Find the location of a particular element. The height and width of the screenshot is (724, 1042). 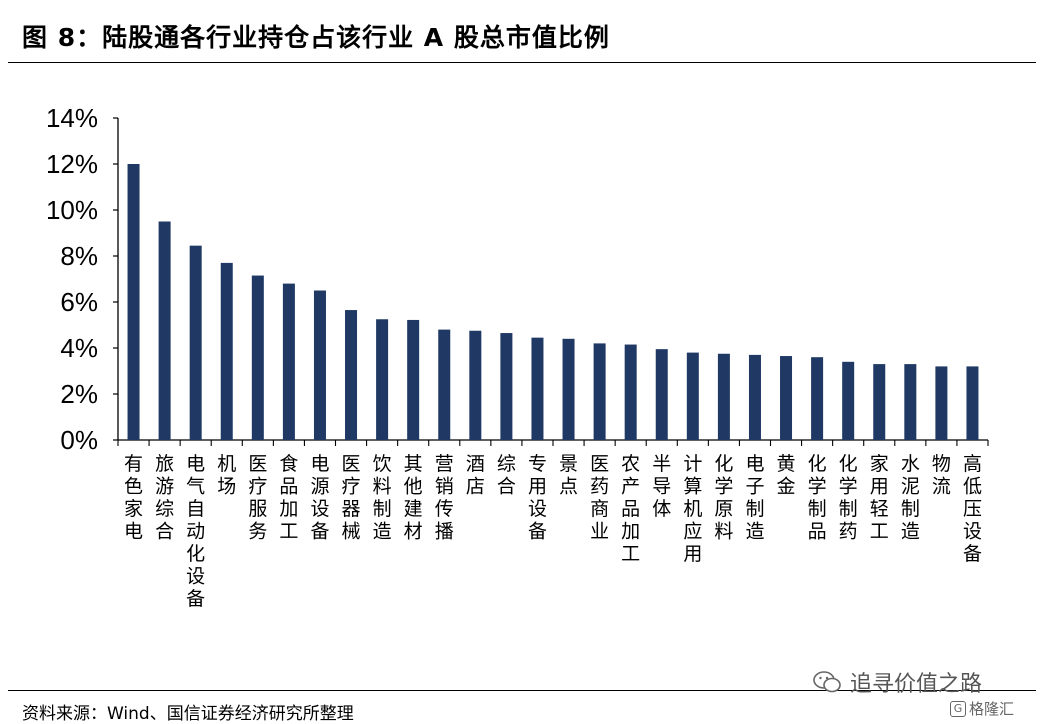

x-tick-label: 饮料制造 is located at coordinates (382, 498).